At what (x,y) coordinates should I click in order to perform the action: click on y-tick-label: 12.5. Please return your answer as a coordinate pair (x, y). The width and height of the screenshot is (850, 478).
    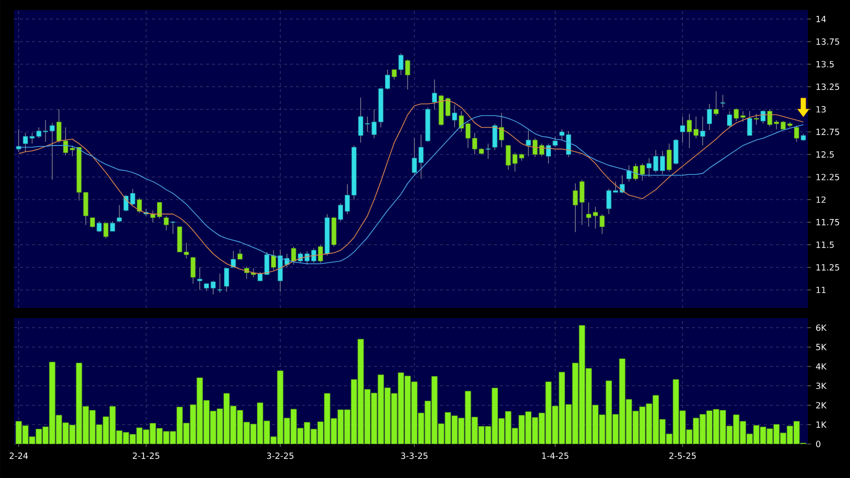
    Looking at the image, I should click on (825, 154).